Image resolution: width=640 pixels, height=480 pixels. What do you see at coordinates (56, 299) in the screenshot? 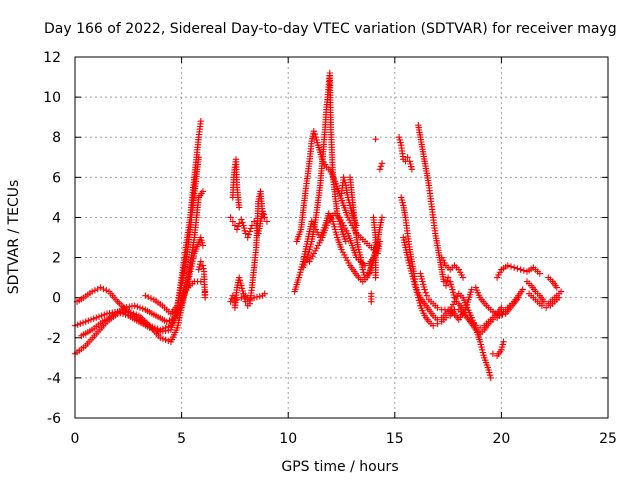
I see `y-tick-label-3: 0` at bounding box center [56, 299].